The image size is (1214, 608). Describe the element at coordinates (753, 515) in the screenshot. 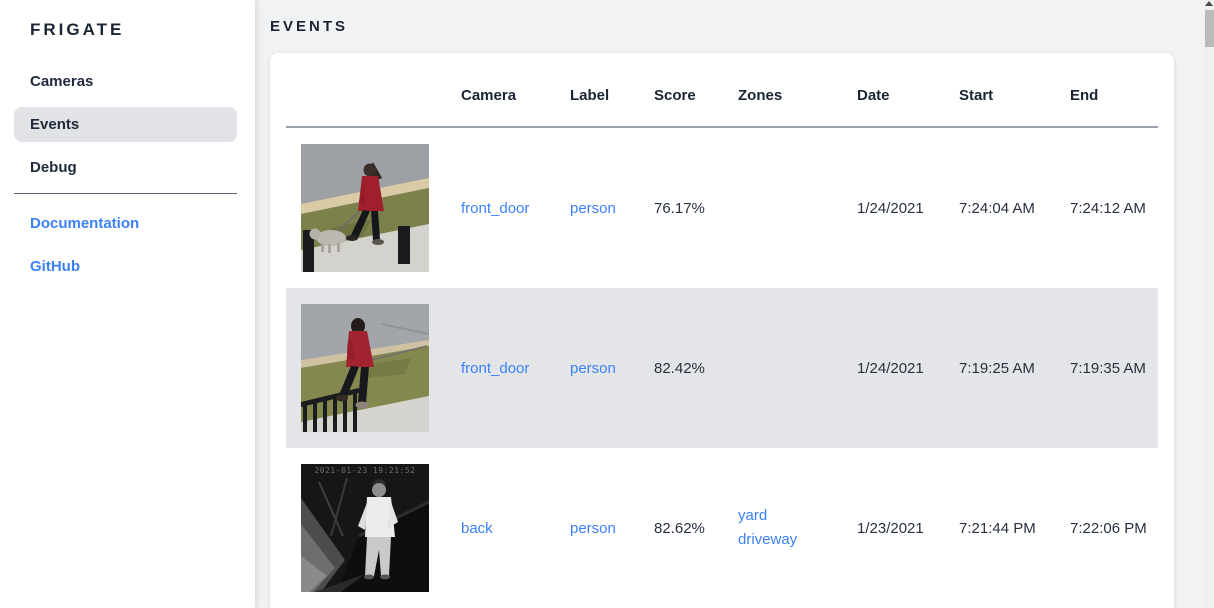

I see `zone-link: yard` at that location.